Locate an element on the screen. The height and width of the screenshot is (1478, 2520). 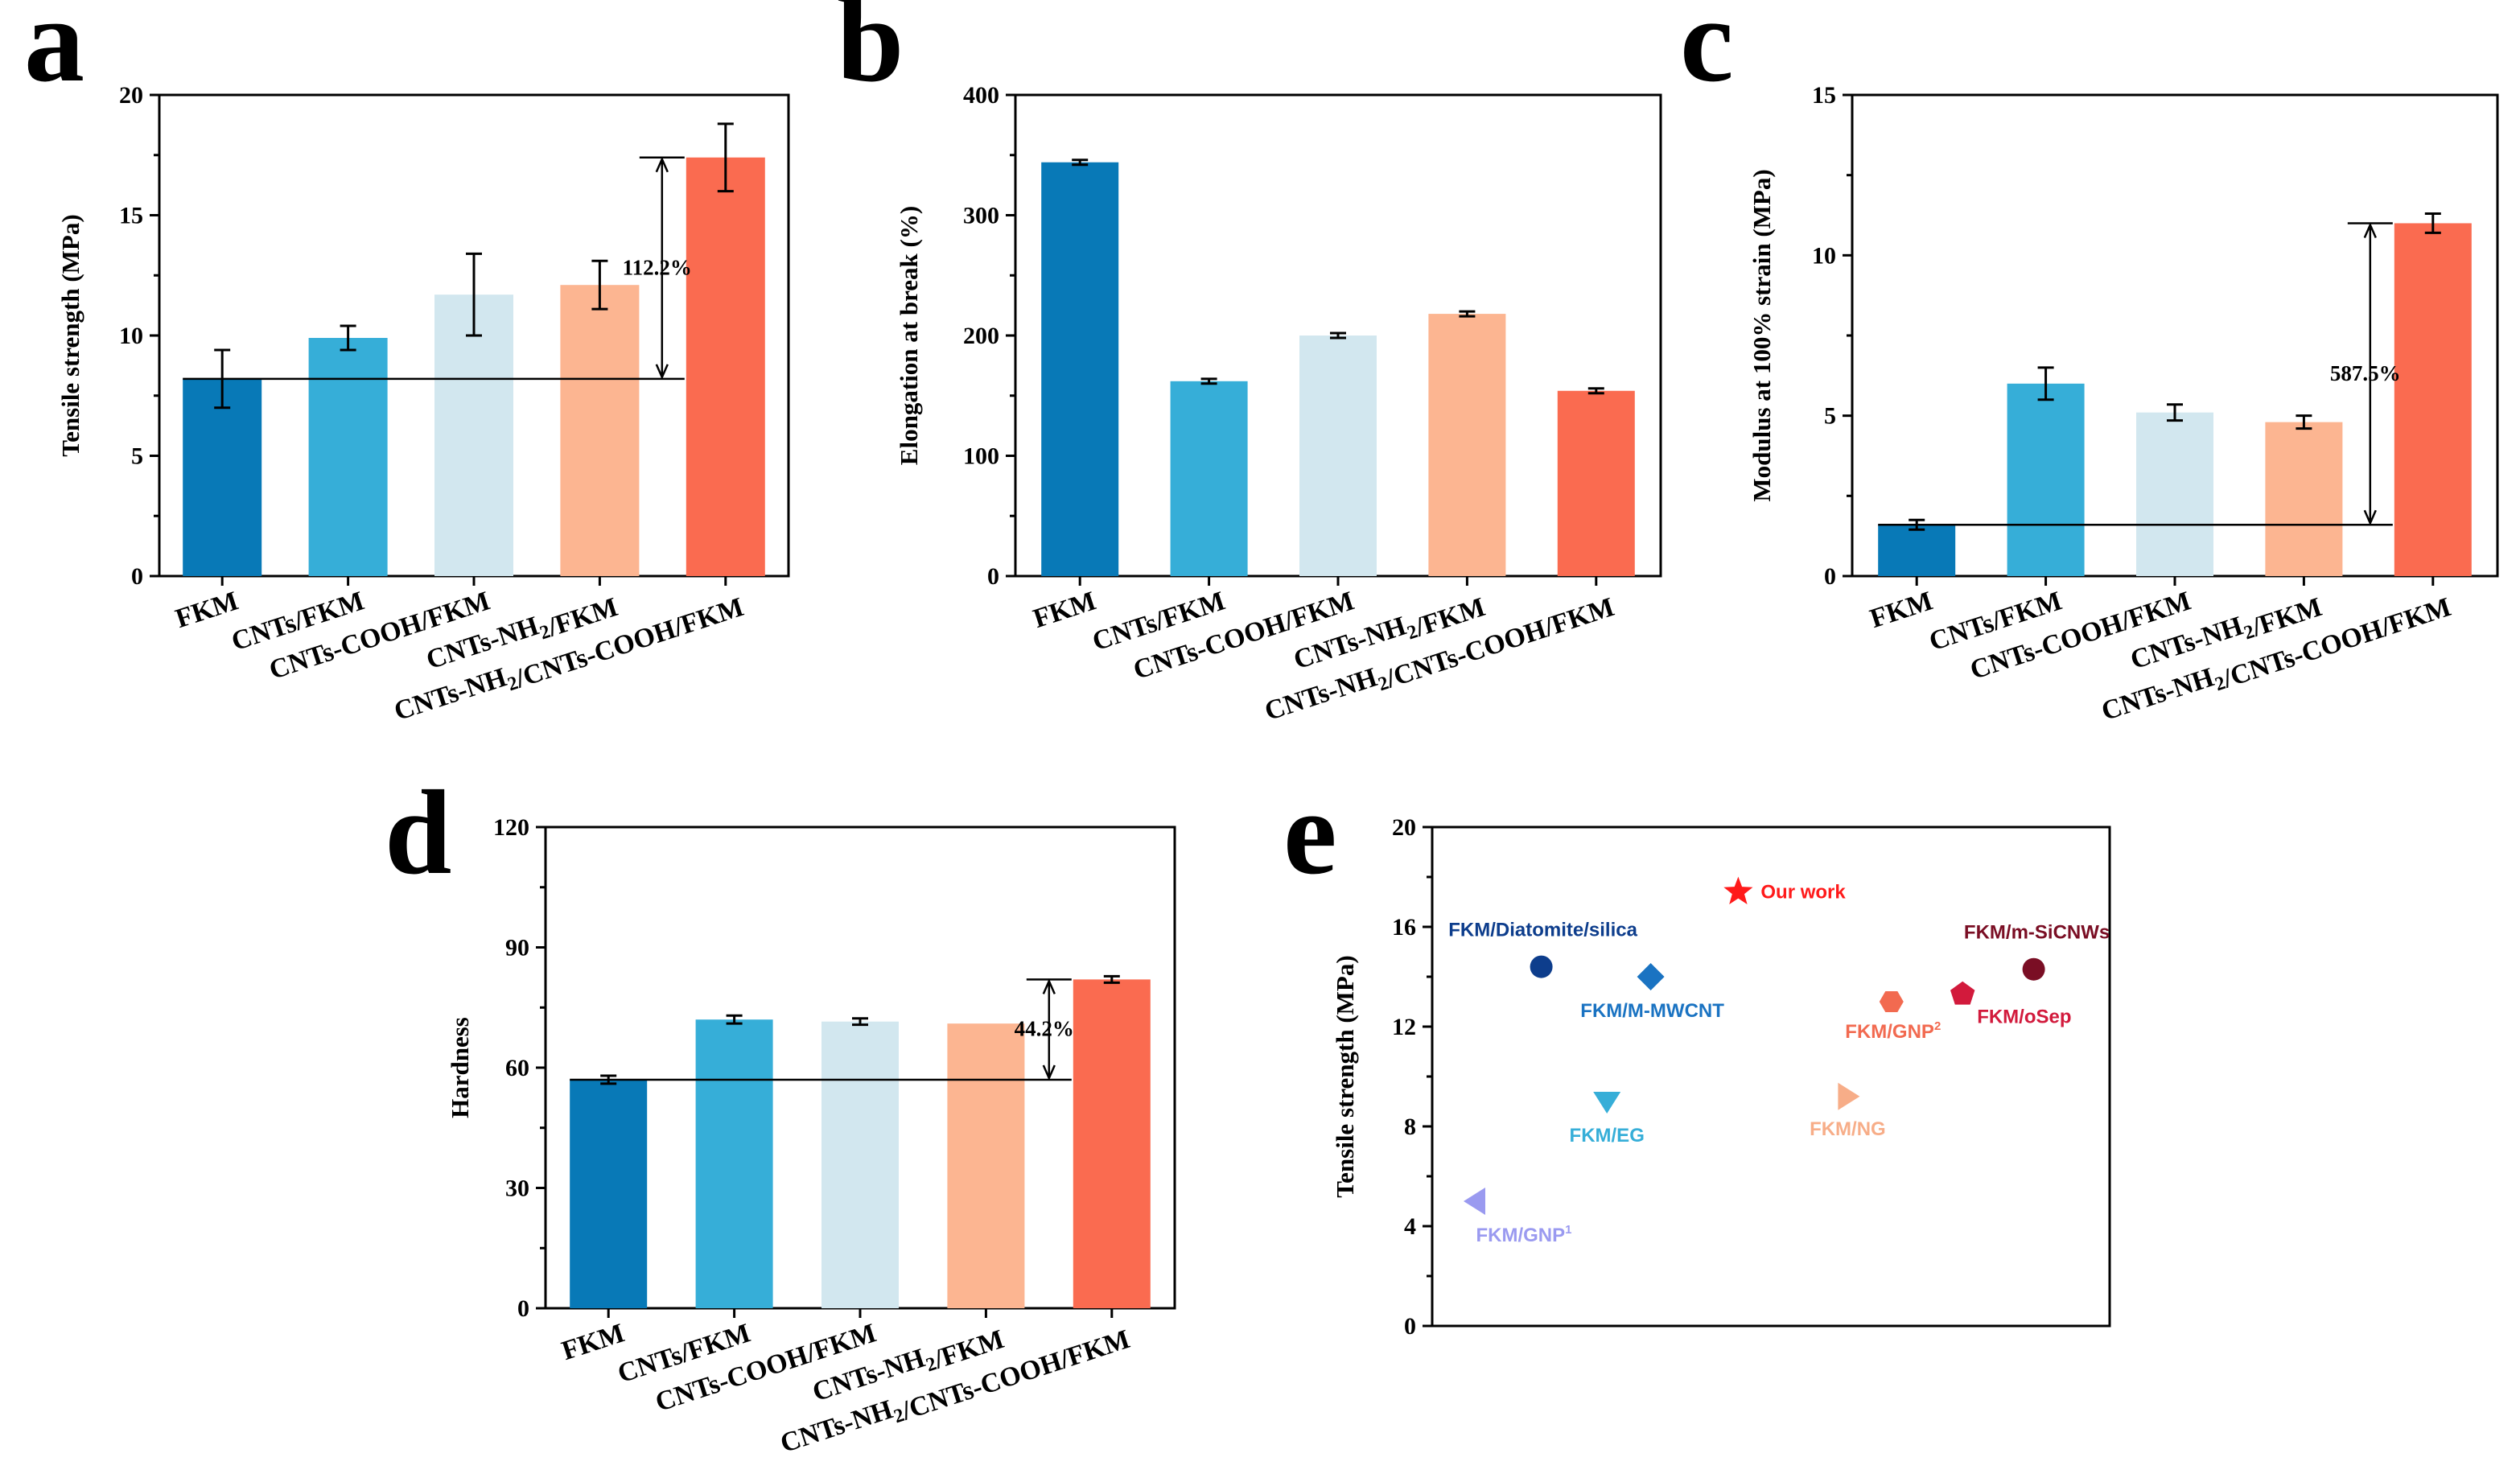
y-tick-label: 120 is located at coordinates (511, 827).